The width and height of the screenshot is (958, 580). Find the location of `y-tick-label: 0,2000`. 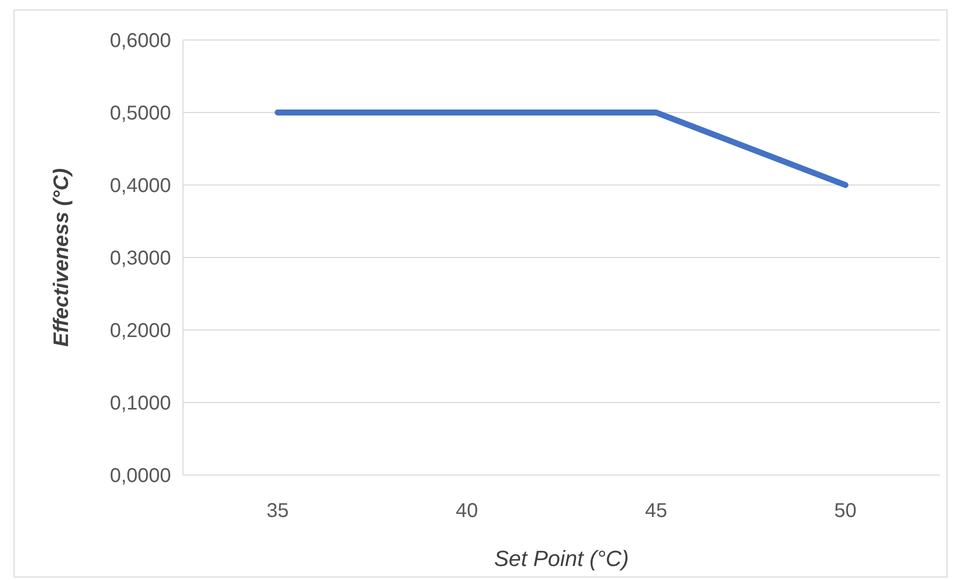

y-tick-label: 0,2000 is located at coordinates (140, 331).